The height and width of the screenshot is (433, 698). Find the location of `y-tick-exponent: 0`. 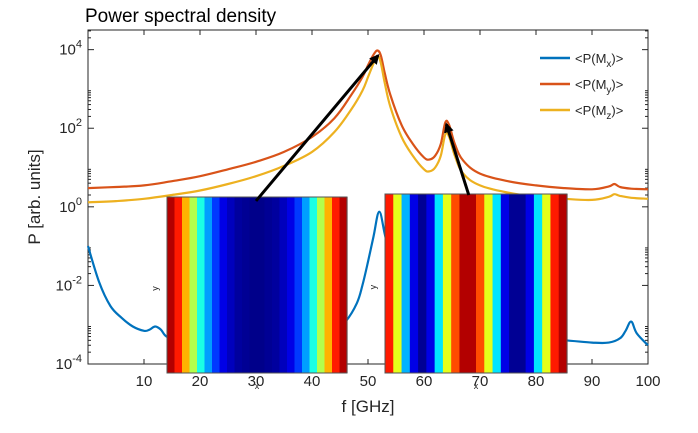

y-tick-exponent: 0 is located at coordinates (79, 202).